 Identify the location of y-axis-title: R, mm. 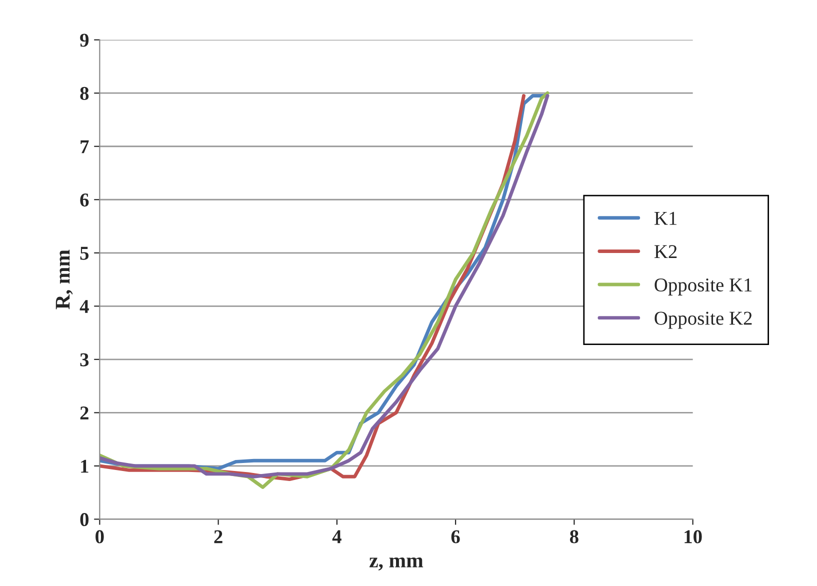
(64, 280).